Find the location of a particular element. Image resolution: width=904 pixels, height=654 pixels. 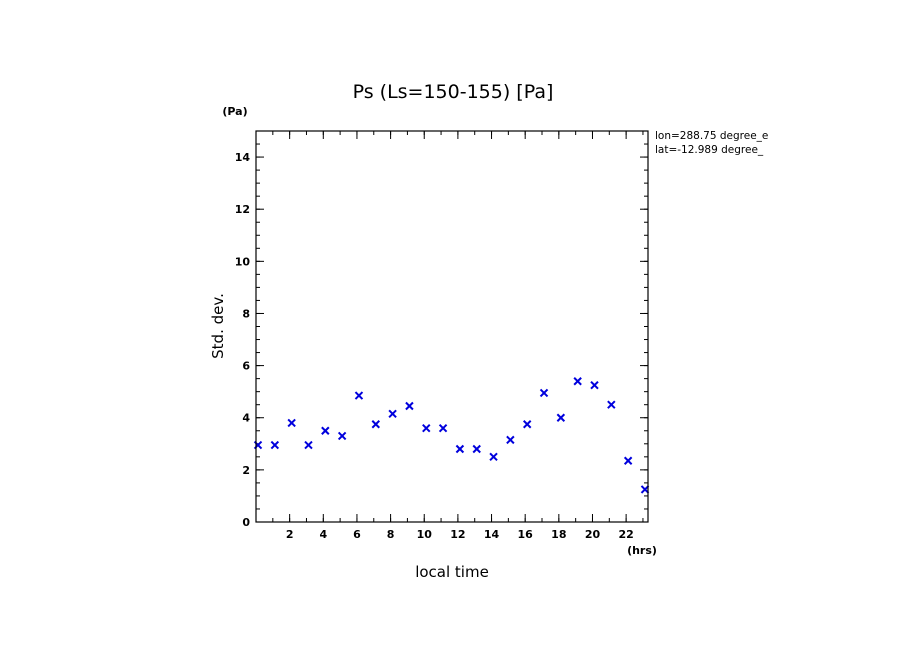

y-axis-label: Std. dev. is located at coordinates (218, 326).